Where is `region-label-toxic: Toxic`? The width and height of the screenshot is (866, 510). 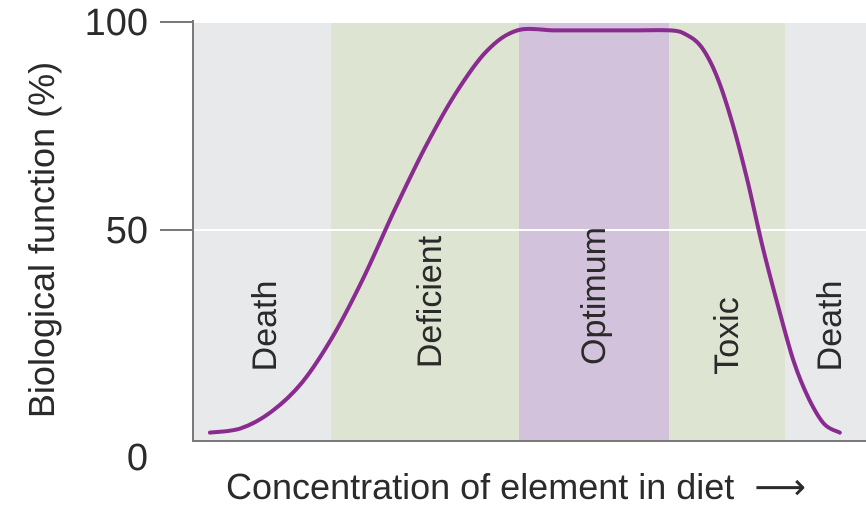 region-label-toxic: Toxic is located at coordinates (727, 335).